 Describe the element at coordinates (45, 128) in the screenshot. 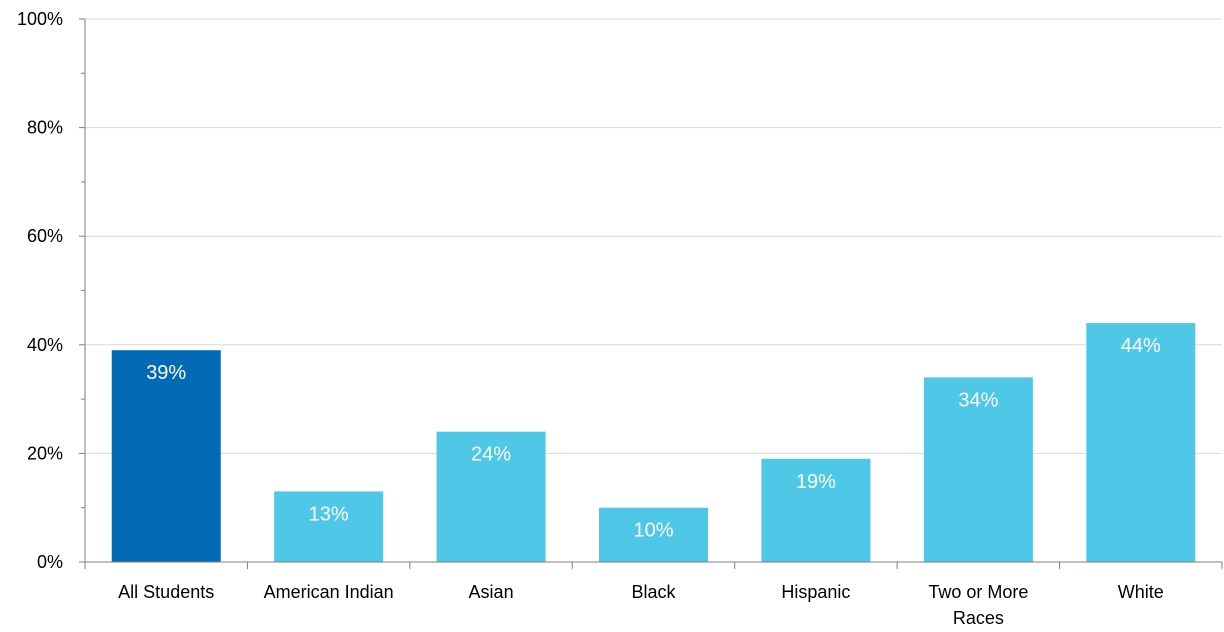

I see `y-tick-label: 80%` at that location.